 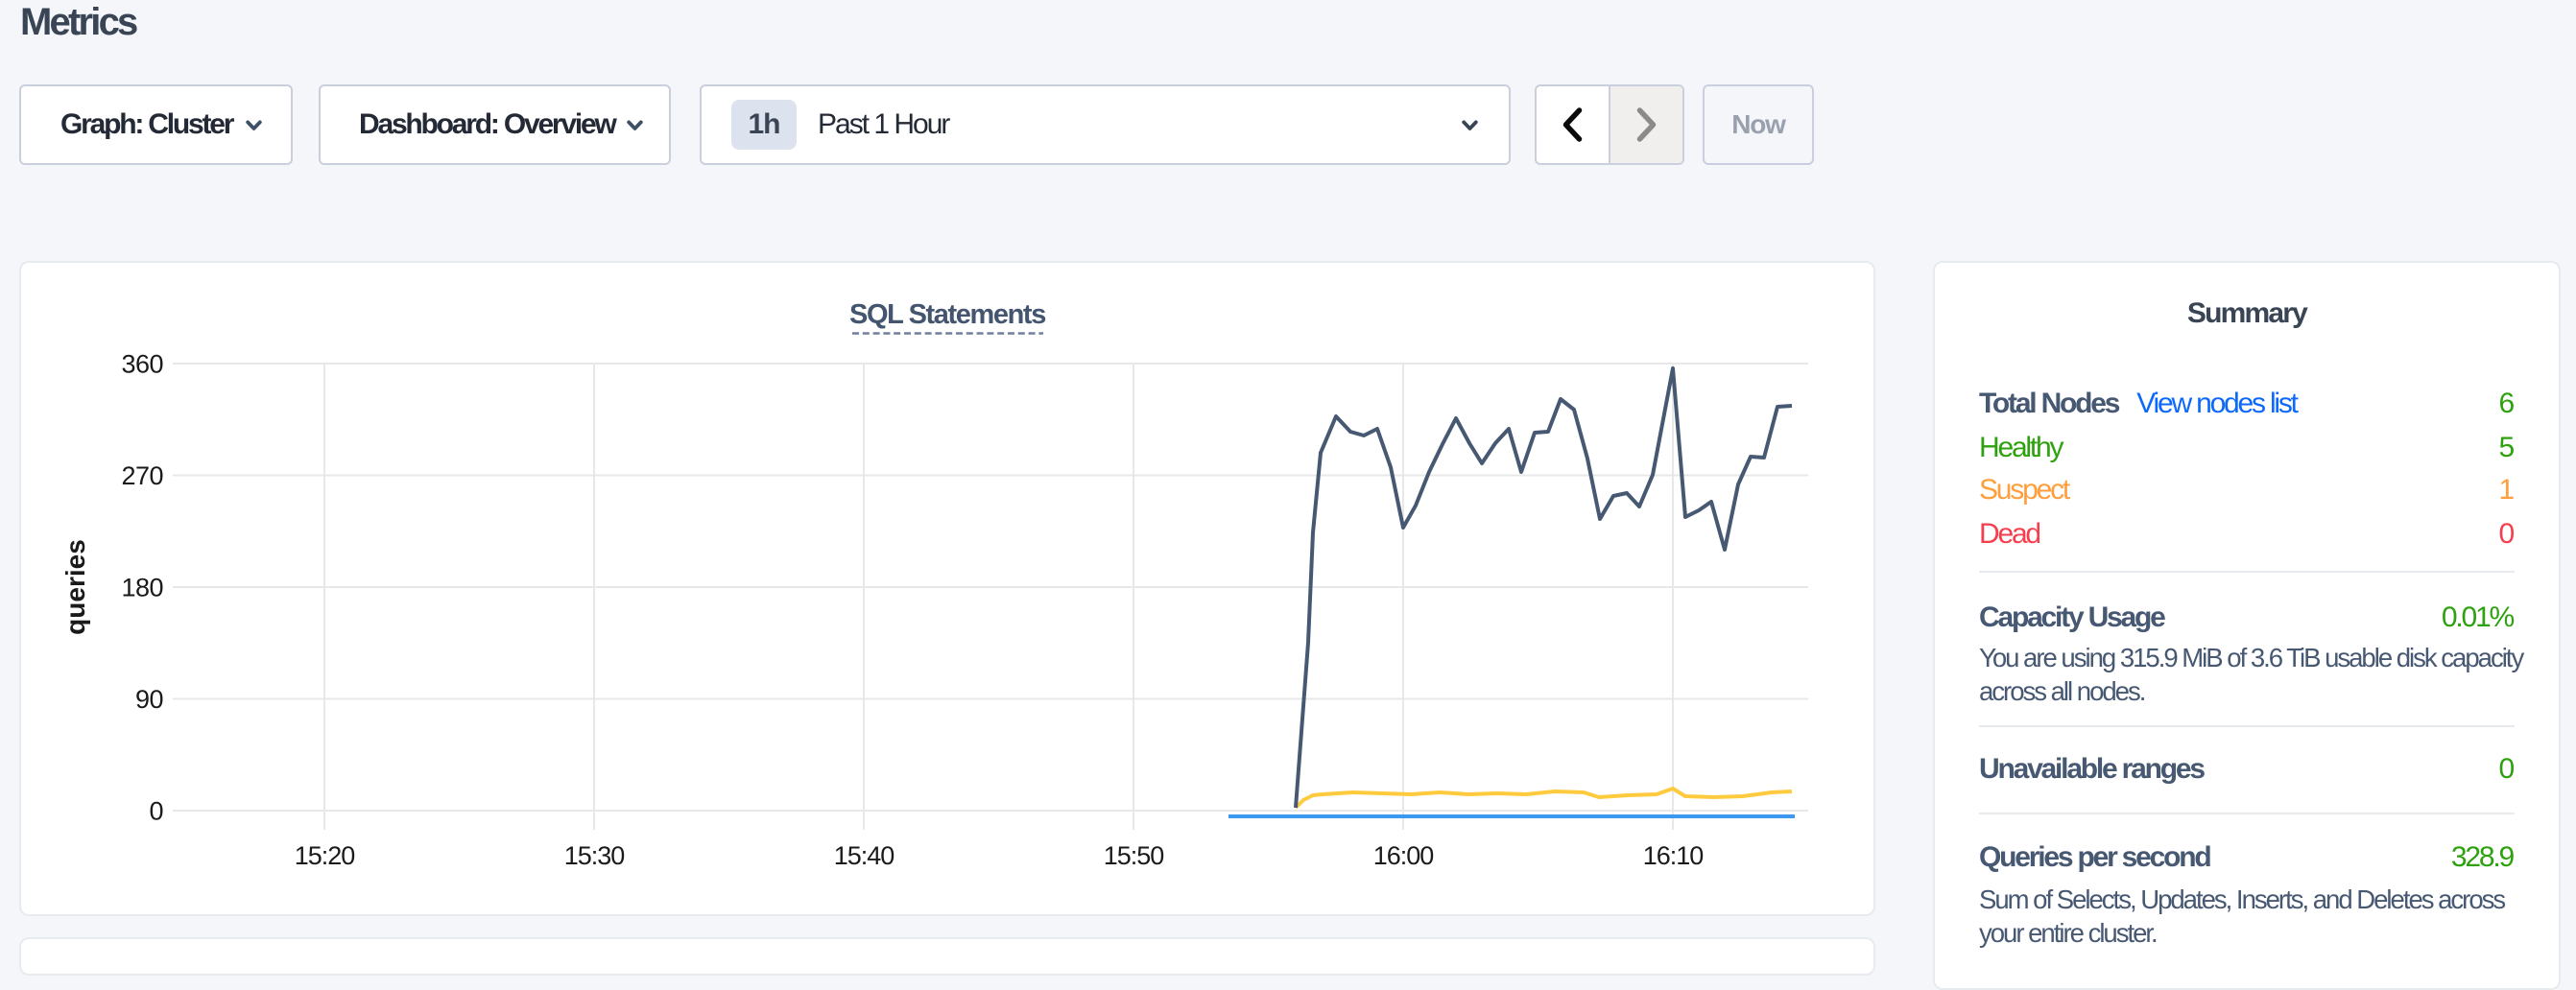 What do you see at coordinates (149, 700) in the screenshot?
I see `svg-text: 90` at bounding box center [149, 700].